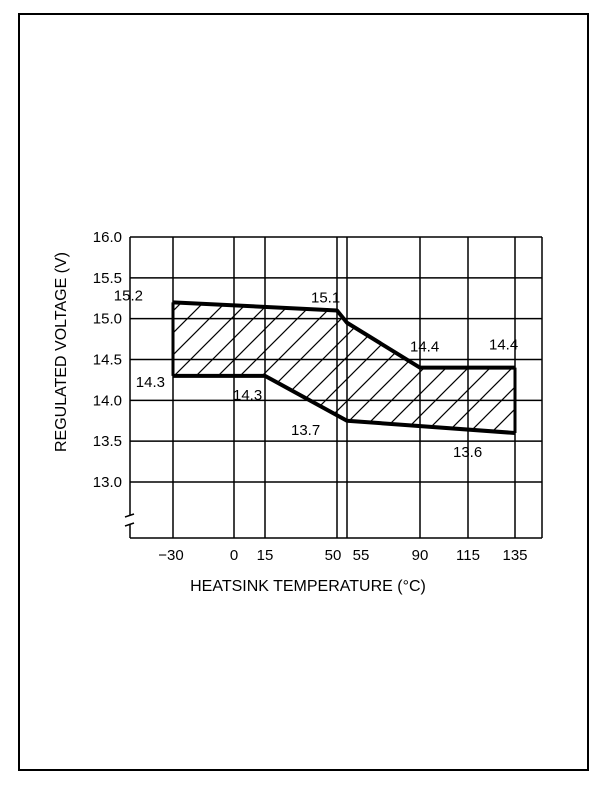  I want to click on x-tick-label: 15, so click(265, 555).